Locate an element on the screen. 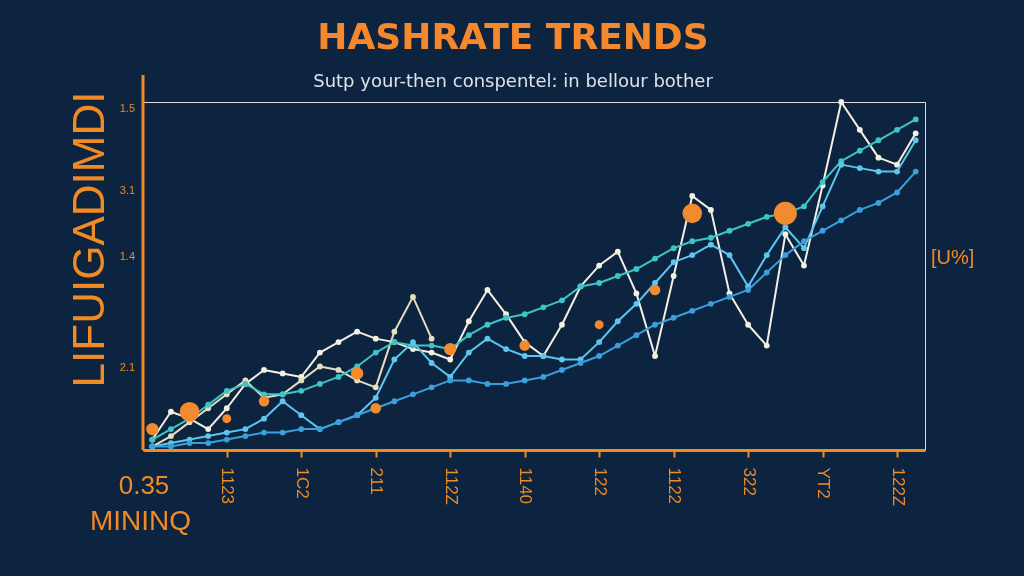 This screenshot has width=1024, height=576. text: [U%] is located at coordinates (953, 257).